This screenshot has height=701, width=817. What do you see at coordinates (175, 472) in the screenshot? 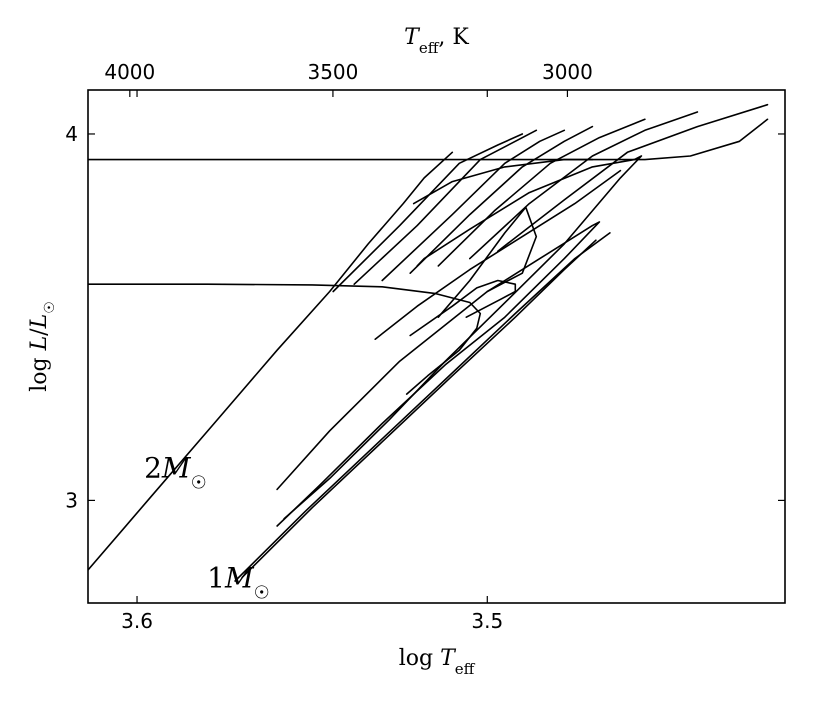
I see `mass-label-1: 2M☉` at bounding box center [175, 472].